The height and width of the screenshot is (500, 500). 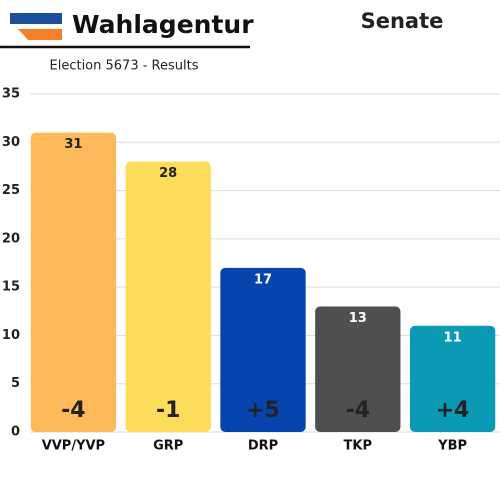 I want to click on data-label: 13, so click(x=358, y=318).